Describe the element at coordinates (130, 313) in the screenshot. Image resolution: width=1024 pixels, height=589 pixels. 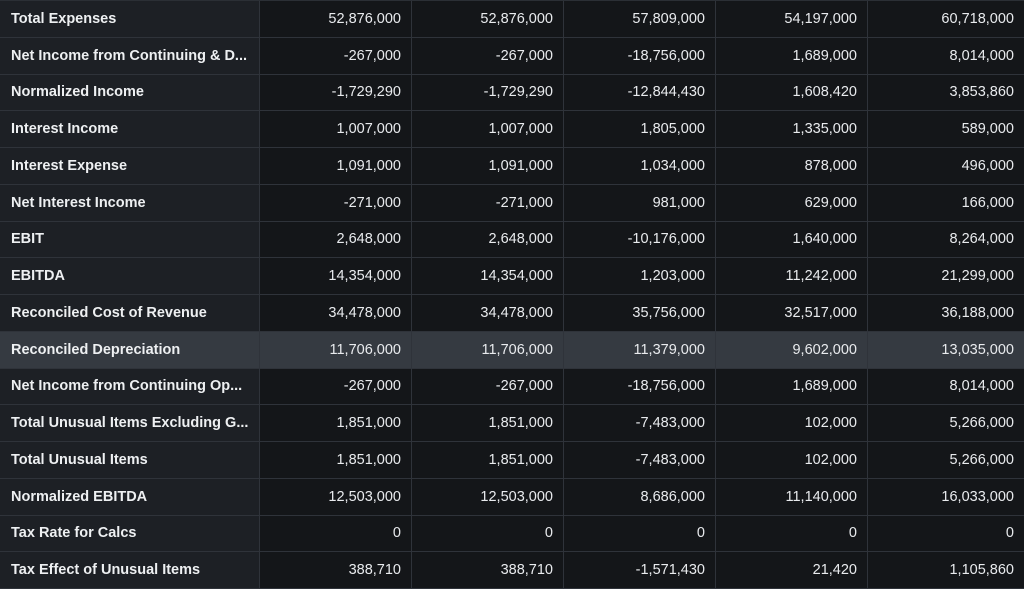
I see `row-label: Reconciled Cost of Revenue` at that location.